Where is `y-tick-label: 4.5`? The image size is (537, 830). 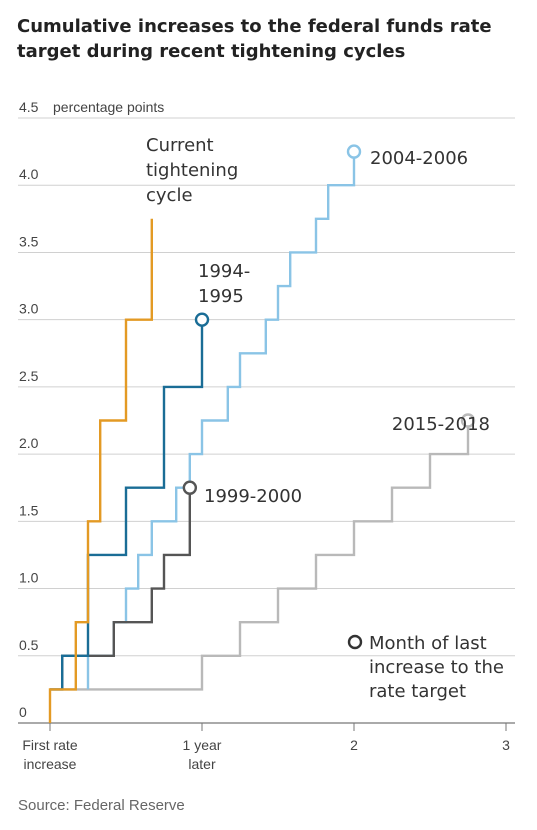
y-tick-label: 4.5 is located at coordinates (29, 107).